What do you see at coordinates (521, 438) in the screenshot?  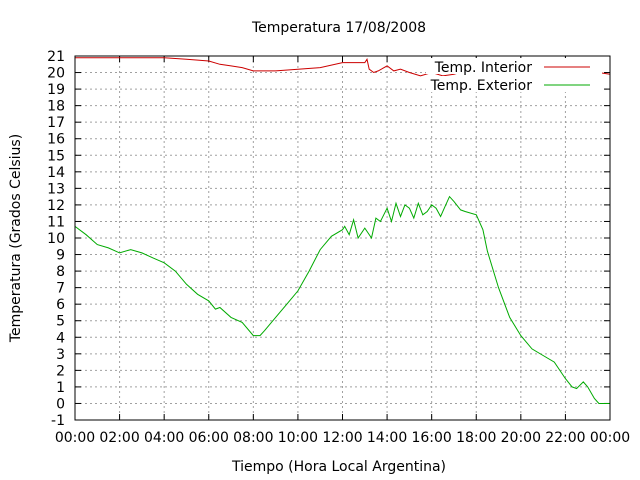 I see `x-tick-label: 20:00` at bounding box center [521, 438].